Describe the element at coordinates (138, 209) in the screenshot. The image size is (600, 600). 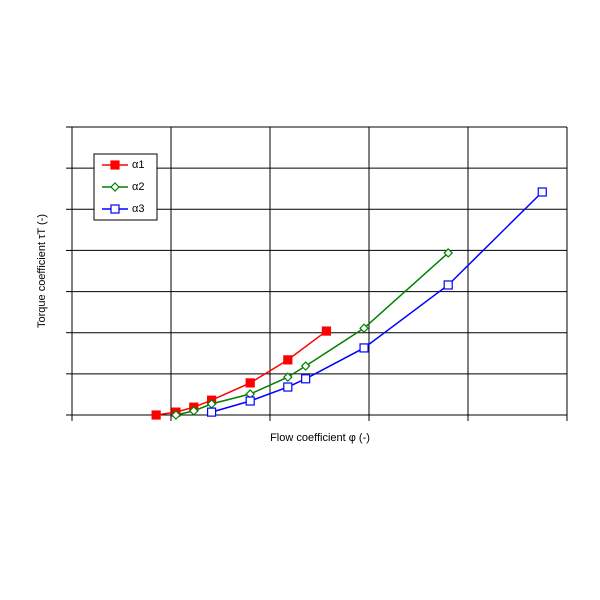
I see `legend-label: α3` at that location.